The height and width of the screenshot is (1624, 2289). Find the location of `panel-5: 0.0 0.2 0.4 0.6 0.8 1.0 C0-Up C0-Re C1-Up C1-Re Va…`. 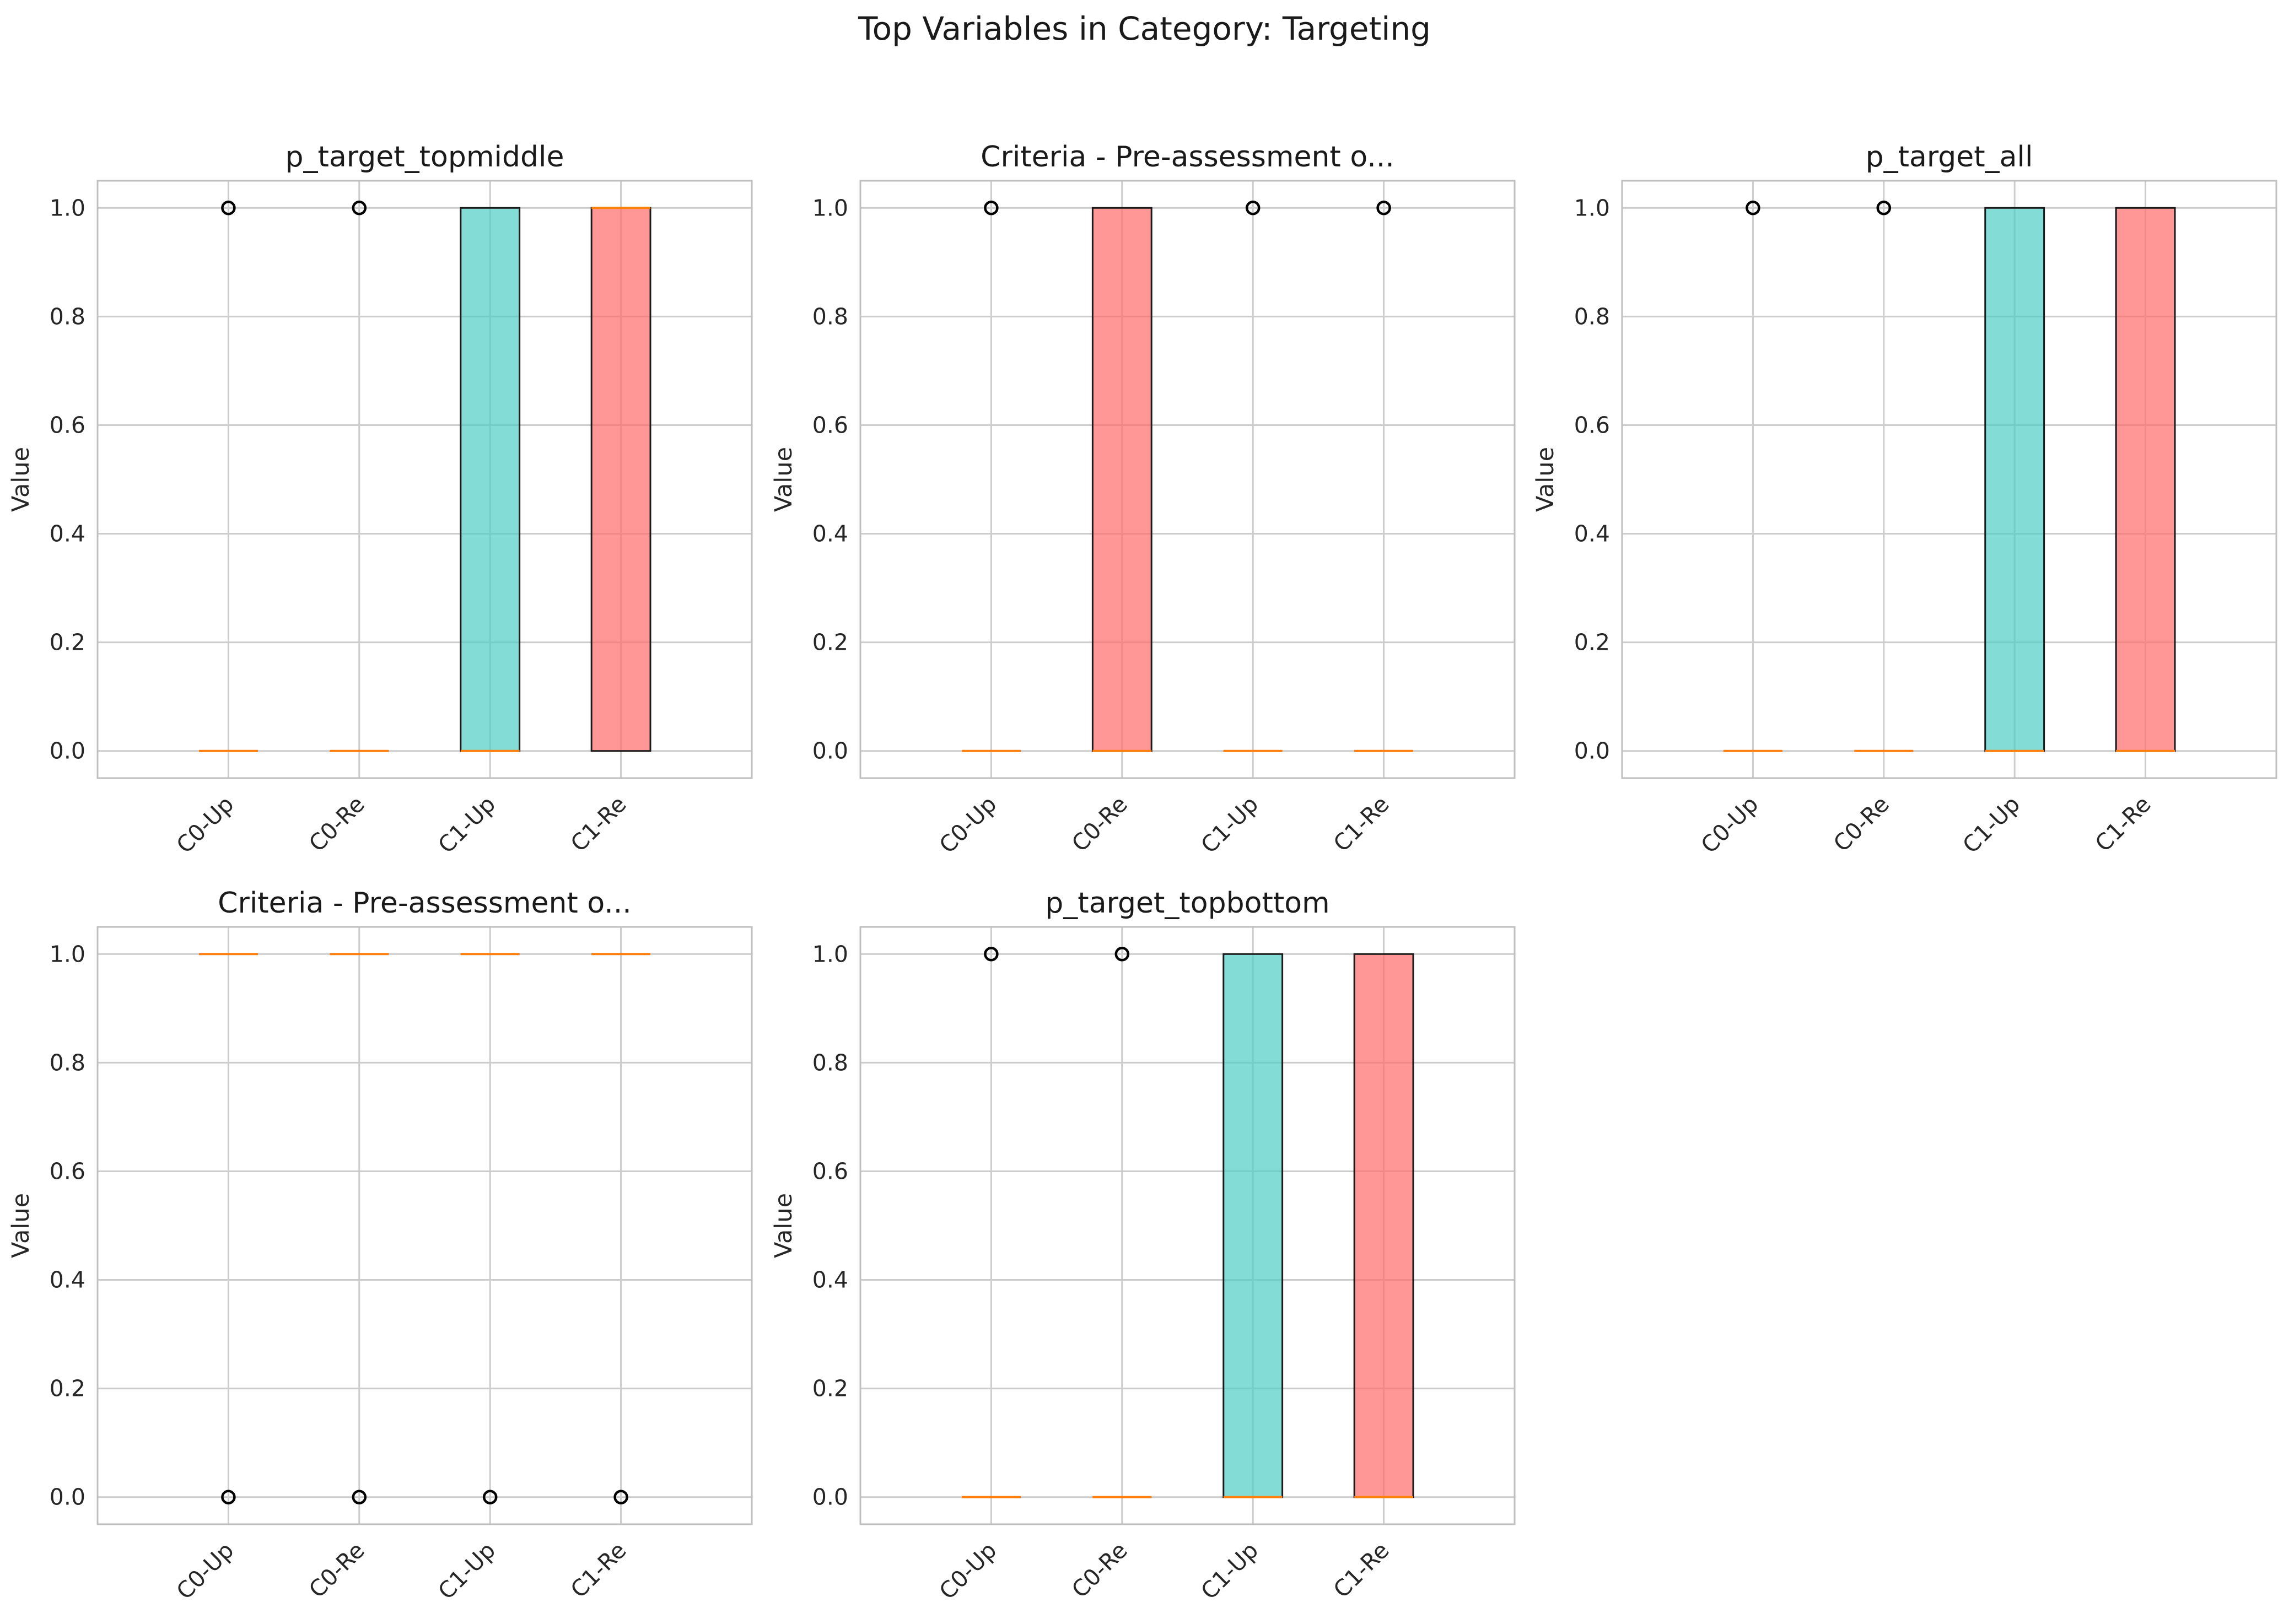

panel-5: 0.0 0.2 0.4 0.6 0.8 1.0 C0-Up C0-Re C1-Up C1-Re Va… is located at coordinates (1143, 1246).